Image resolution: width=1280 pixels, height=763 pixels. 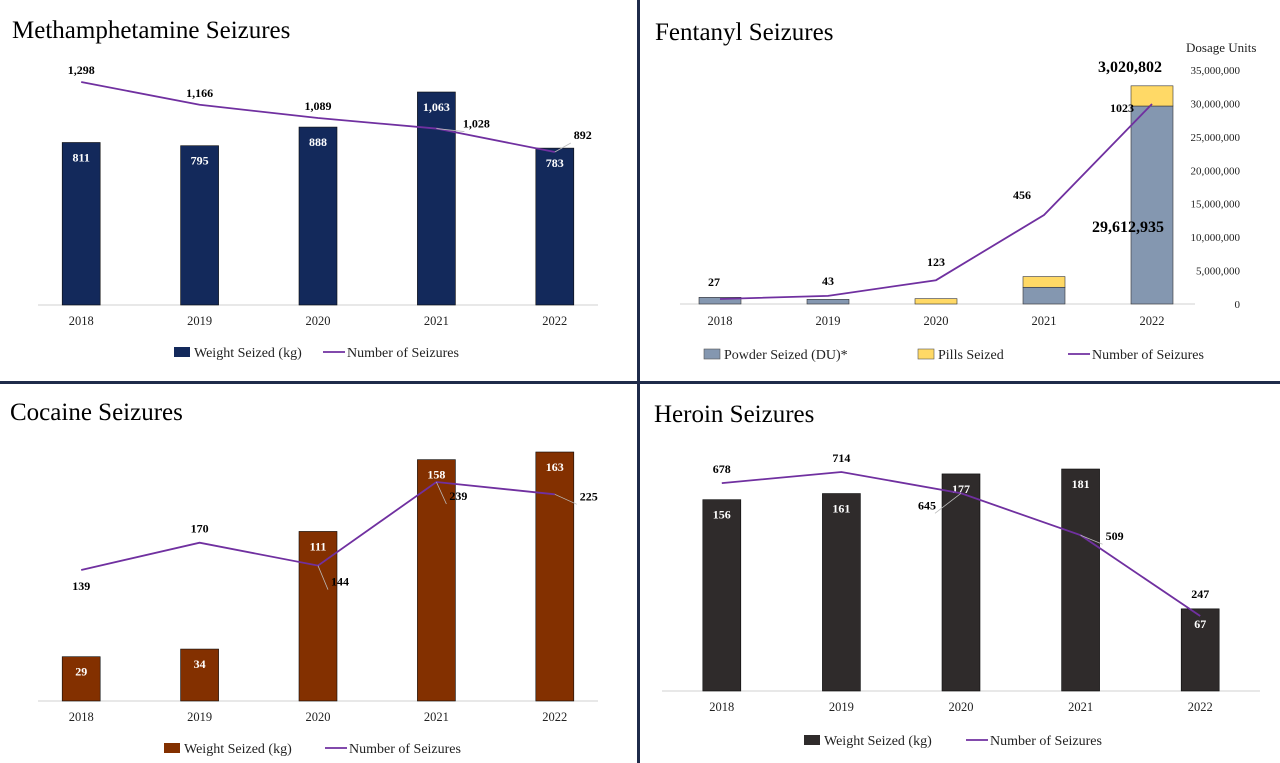 What do you see at coordinates (1152, 321) in the screenshot?
I see `fent-x-tick: 2022` at bounding box center [1152, 321].